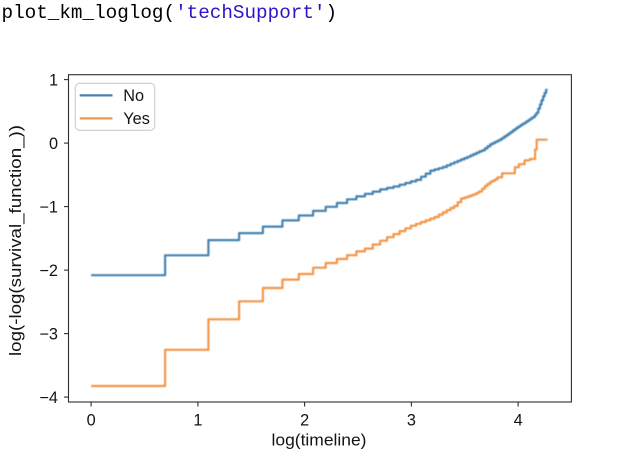 This screenshot has height=458, width=621. Describe the element at coordinates (48, 398) in the screenshot. I see `svg-text: −4` at that location.